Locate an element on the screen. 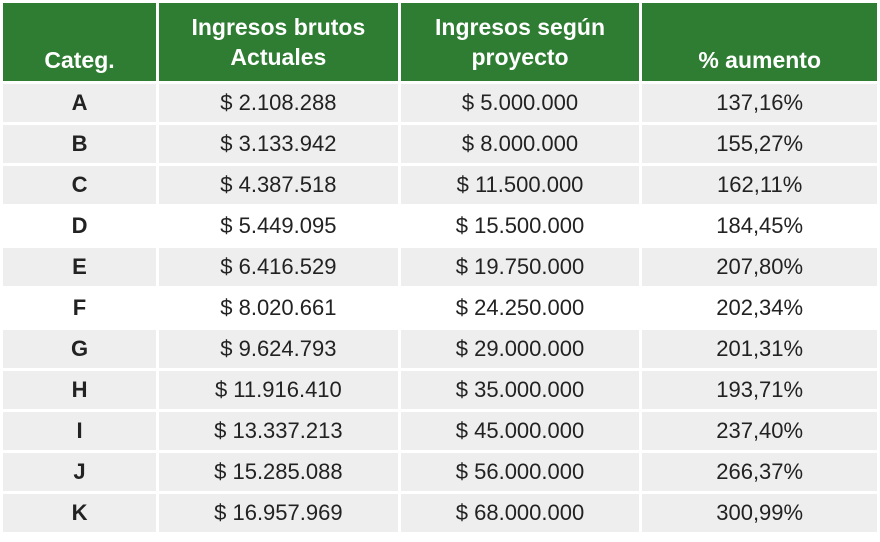 The height and width of the screenshot is (542, 880). cell-actual: $ 4.387.518 is located at coordinates (278, 185).